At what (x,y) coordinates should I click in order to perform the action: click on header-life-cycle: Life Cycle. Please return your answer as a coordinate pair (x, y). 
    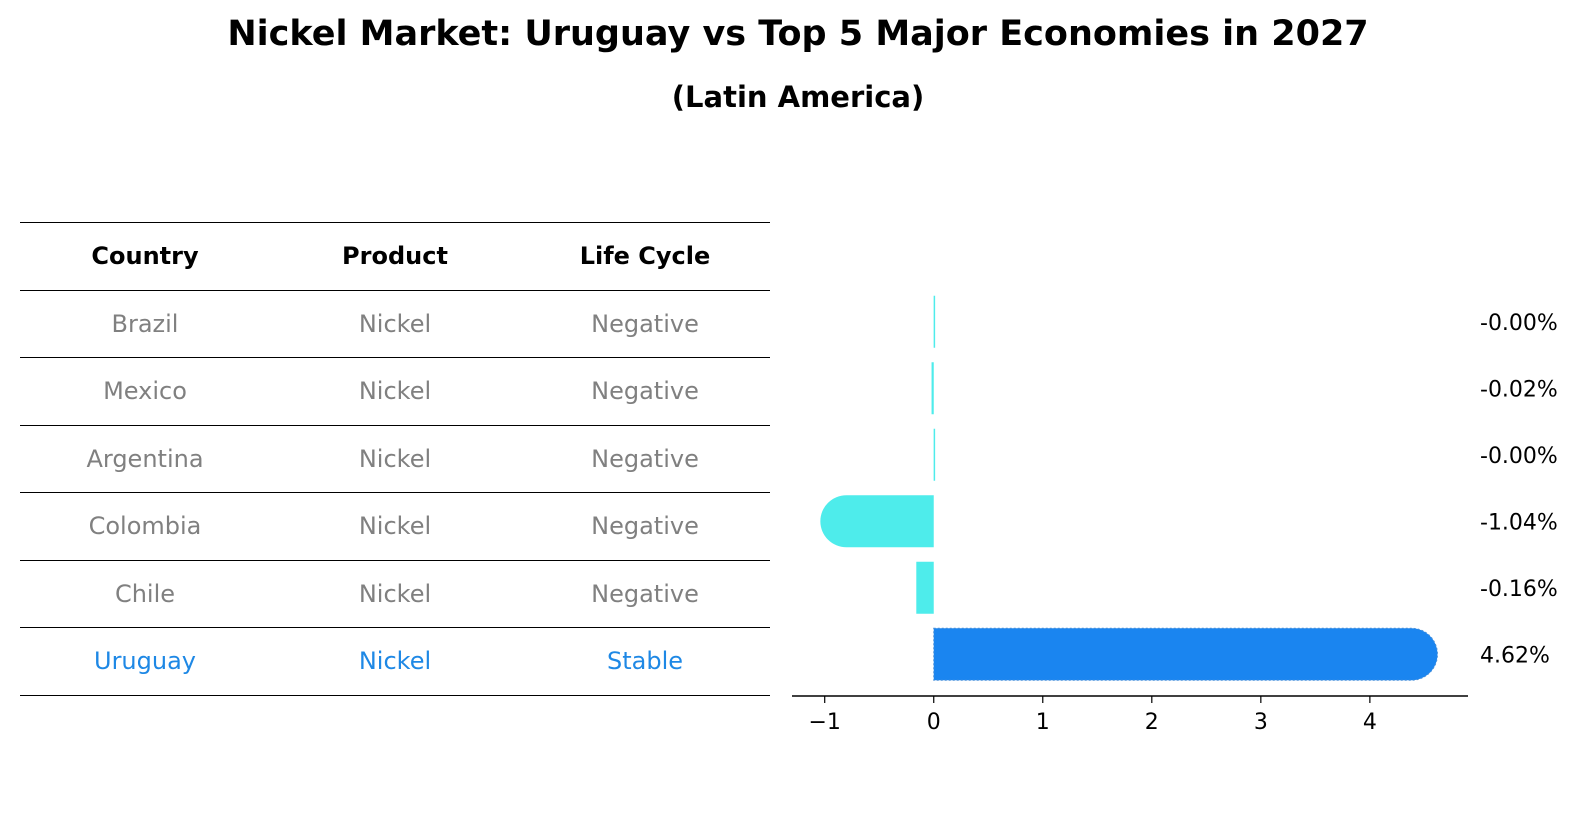
    Looking at the image, I should click on (645, 256).